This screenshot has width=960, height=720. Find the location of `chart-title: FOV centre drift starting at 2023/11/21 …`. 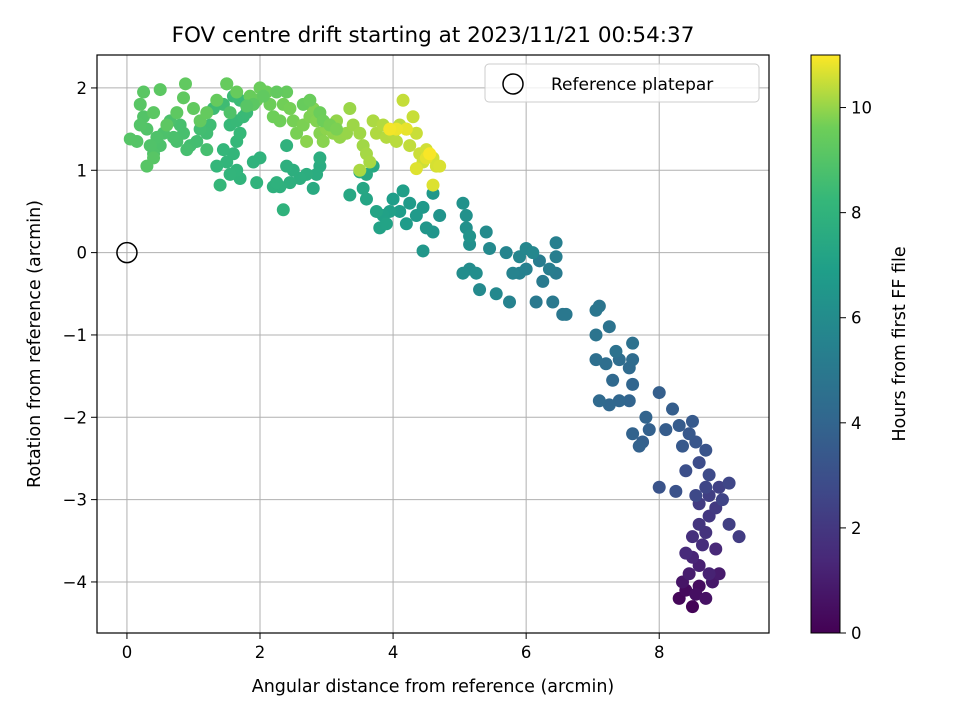

chart-title: FOV centre drift starting at 2023/11/21 … is located at coordinates (433, 35).